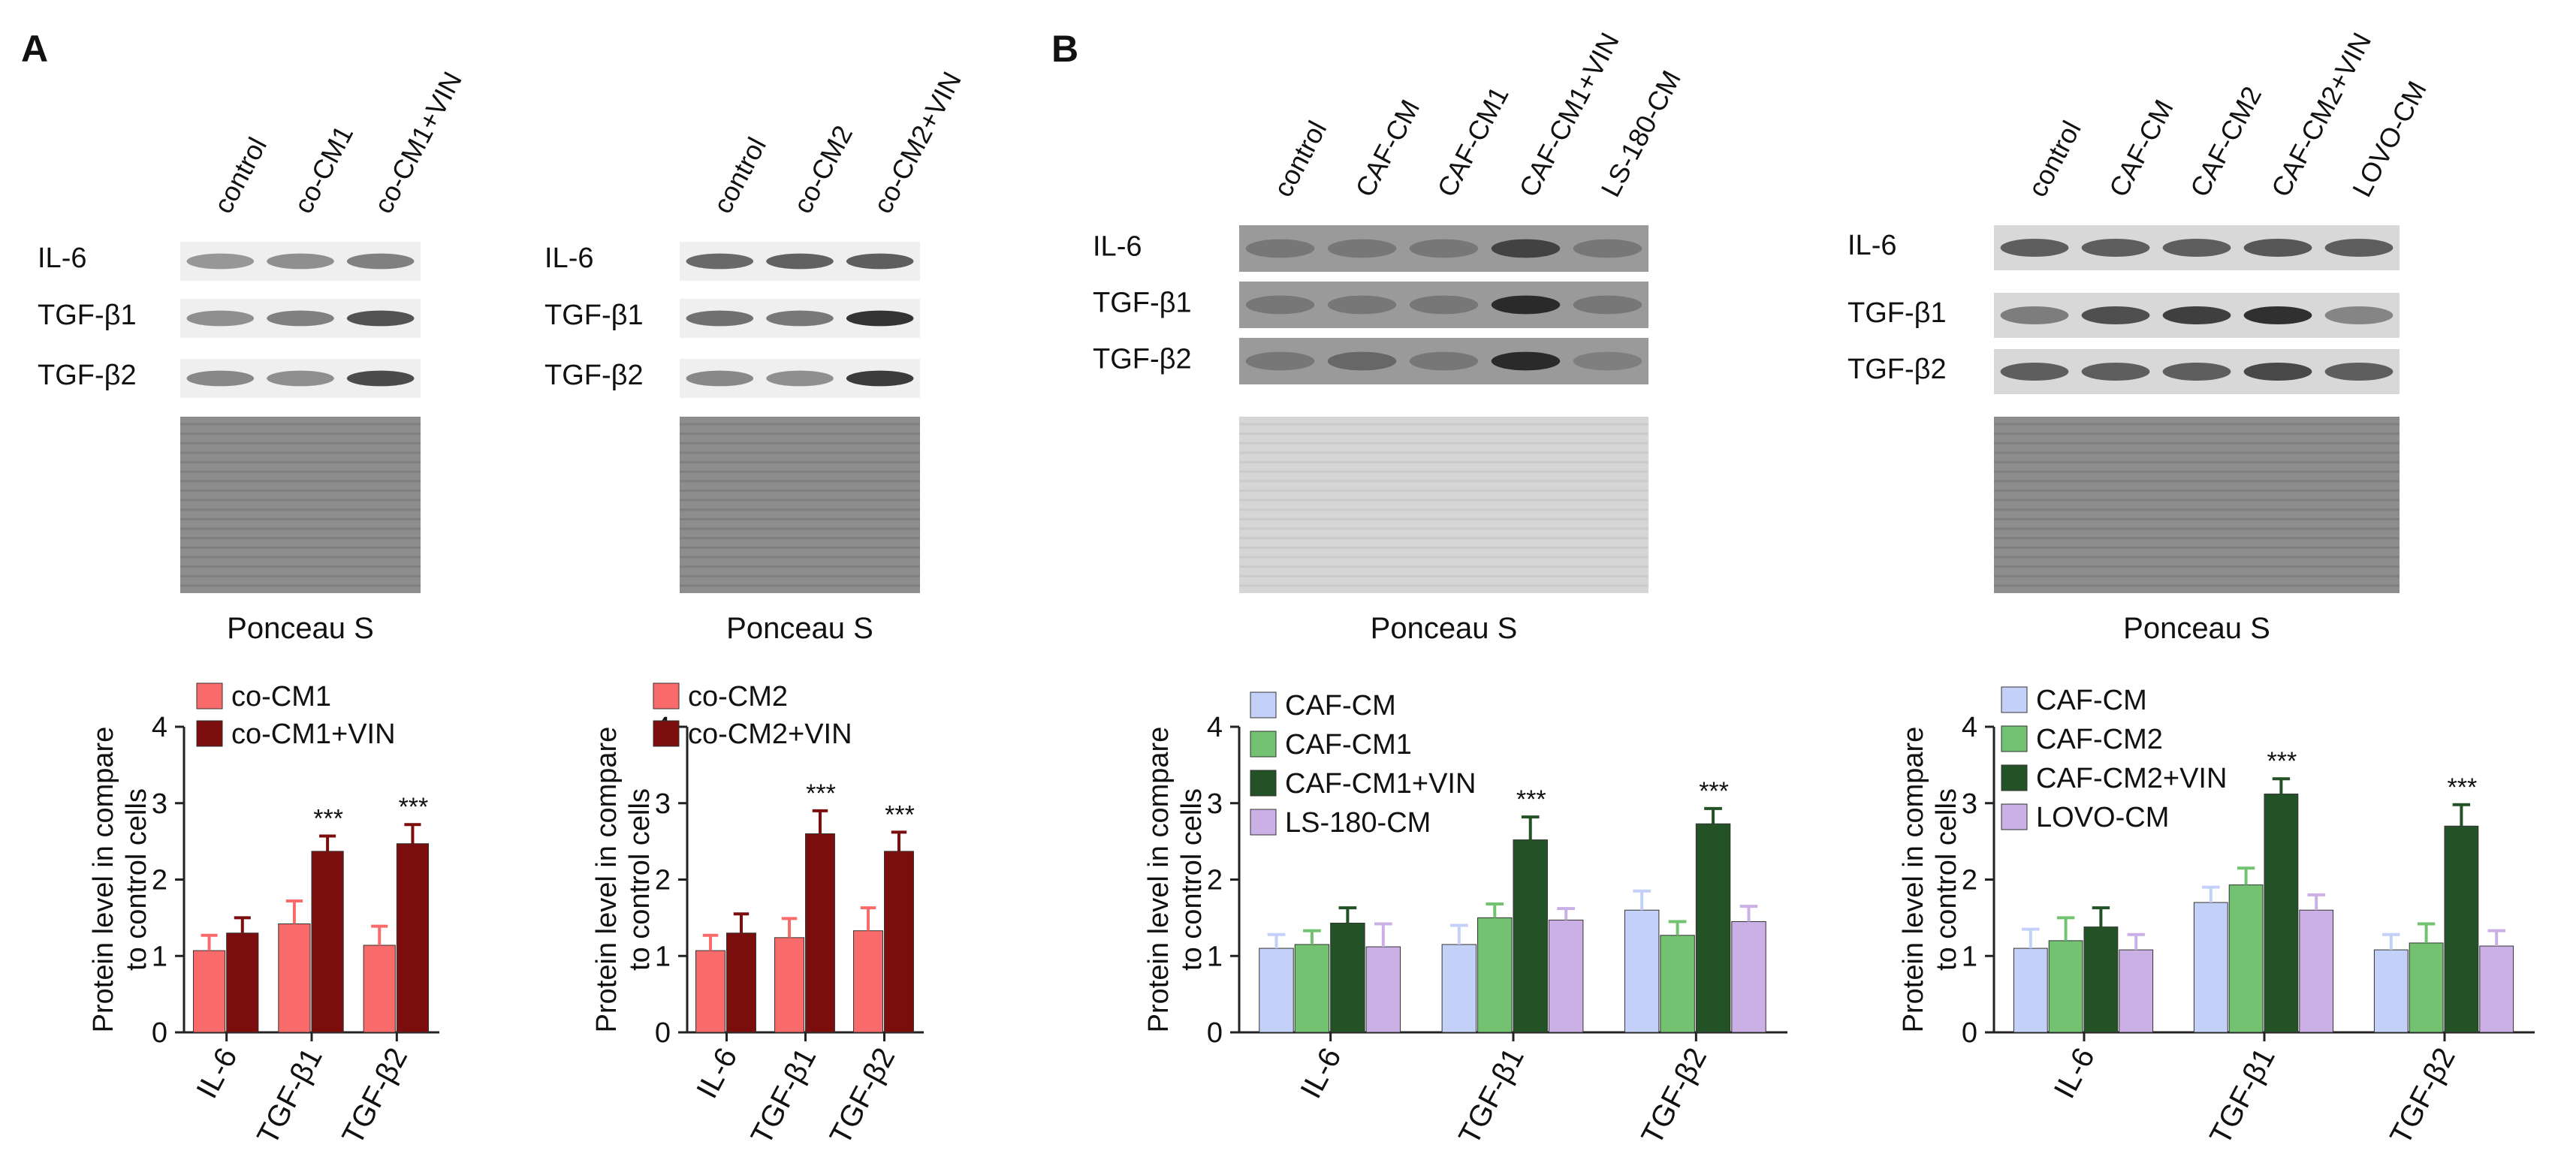  What do you see at coordinates (2225, 142) in the screenshot?
I see `lane-label: CAF-CM2` at bounding box center [2225, 142].